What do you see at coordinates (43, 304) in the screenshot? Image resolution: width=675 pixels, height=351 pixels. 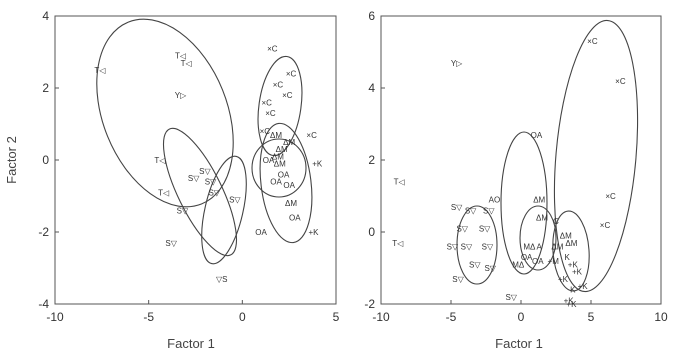 I see `left-y-tick-label: -4` at bounding box center [43, 304].